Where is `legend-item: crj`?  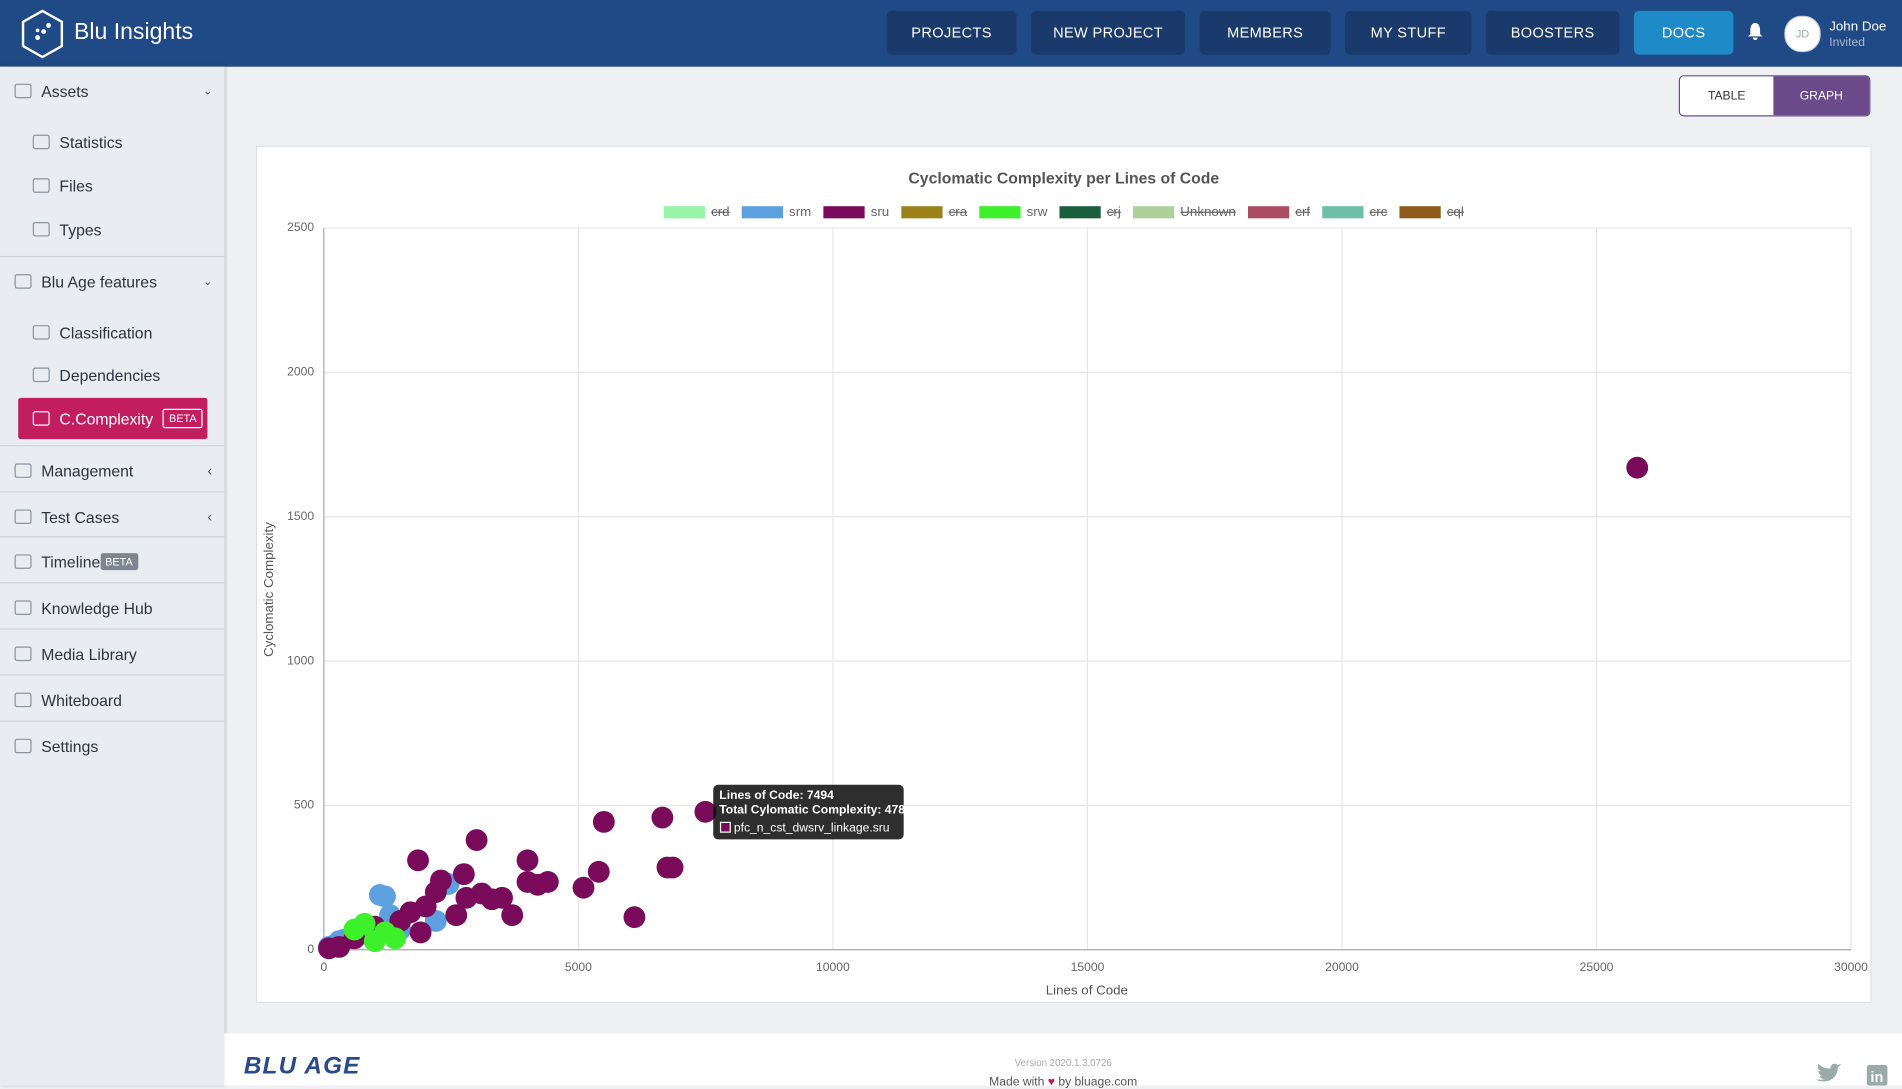
legend-item: crj is located at coordinates (1090, 211).